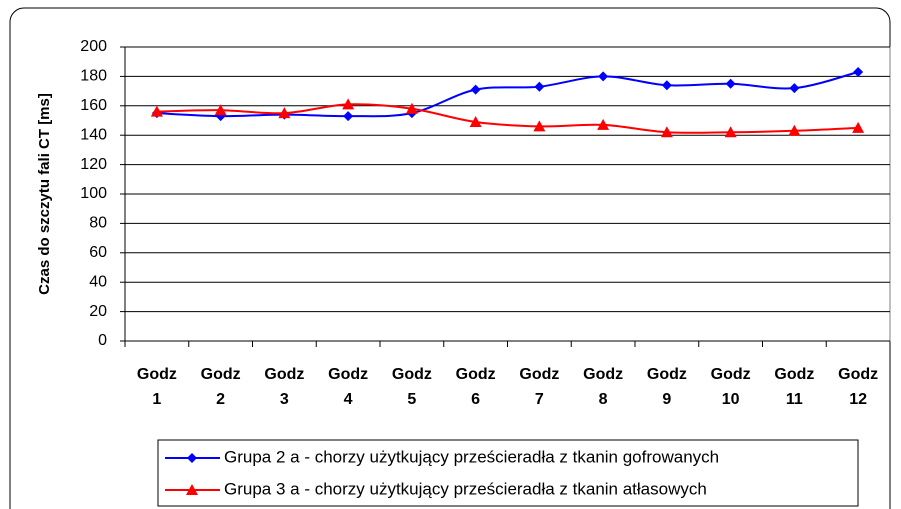  What do you see at coordinates (666, 387) in the screenshot?
I see `x-tick-label: Godz 9` at bounding box center [666, 387].